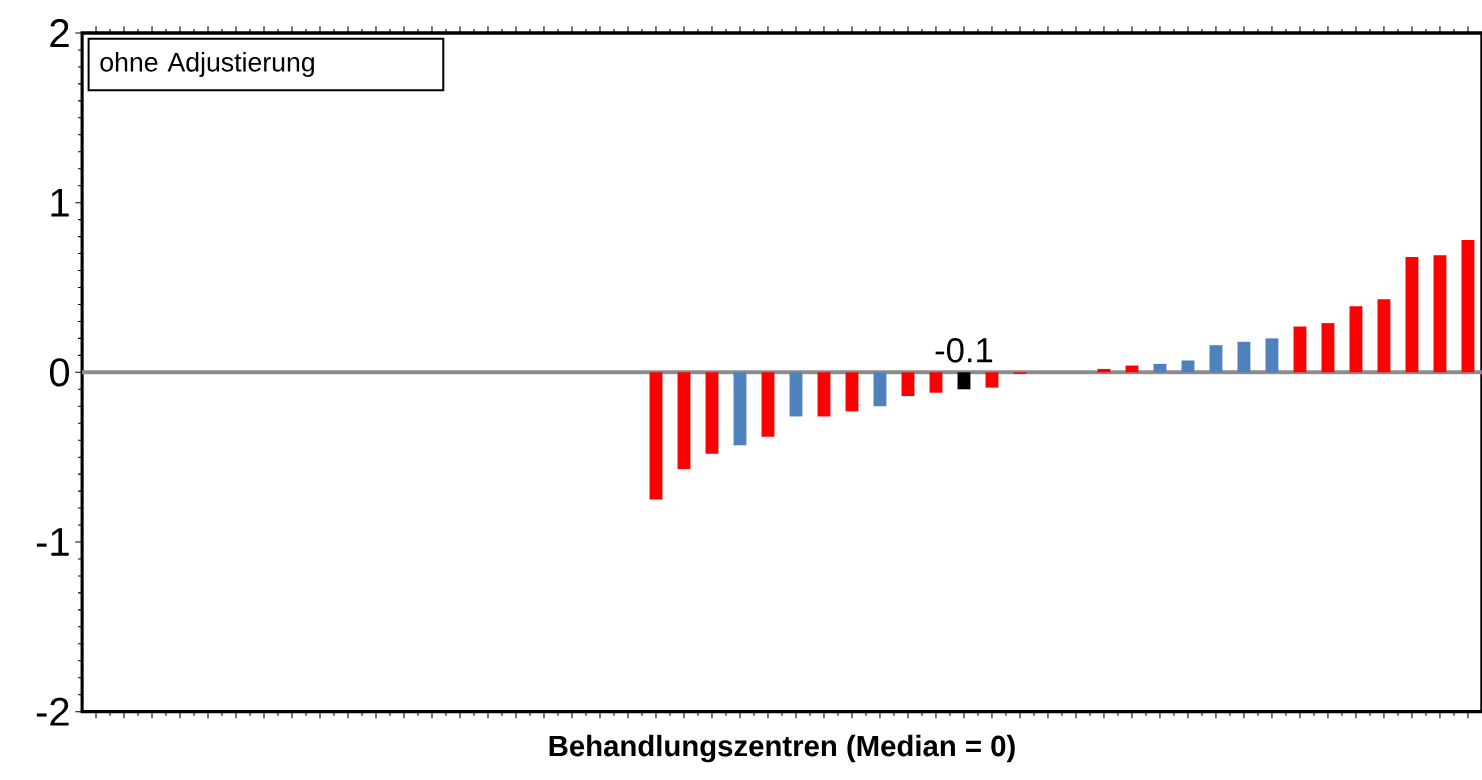 The height and width of the screenshot is (780, 1482). What do you see at coordinates (964, 350) in the screenshot?
I see `data-label: -0.1` at bounding box center [964, 350].